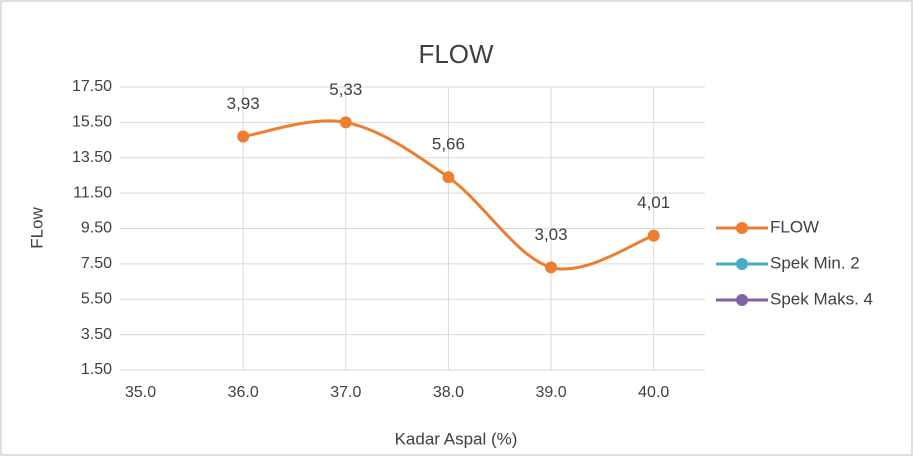 The height and width of the screenshot is (462, 914). What do you see at coordinates (243, 392) in the screenshot?
I see `x-tick-label: 36.0` at bounding box center [243, 392].